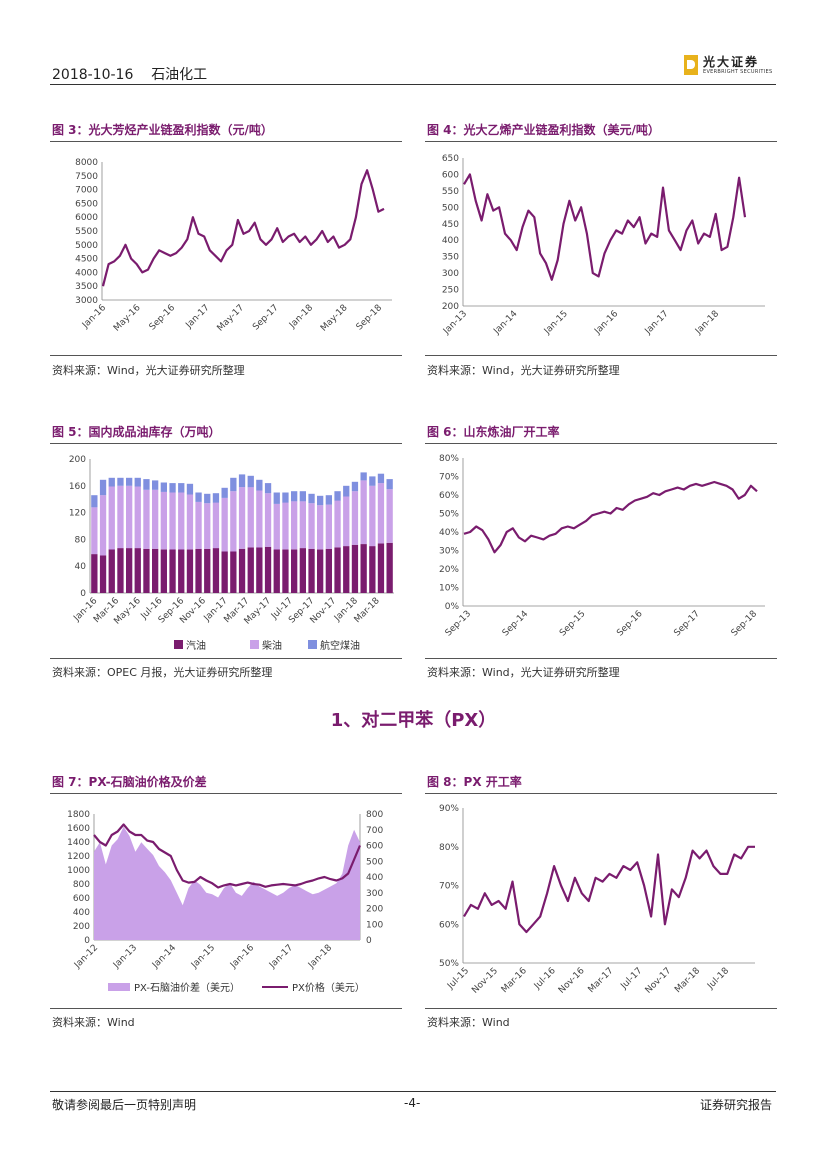 The image size is (827, 1169). Describe the element at coordinates (227, 856) in the screenshot. I see `px-price-line` at that location.